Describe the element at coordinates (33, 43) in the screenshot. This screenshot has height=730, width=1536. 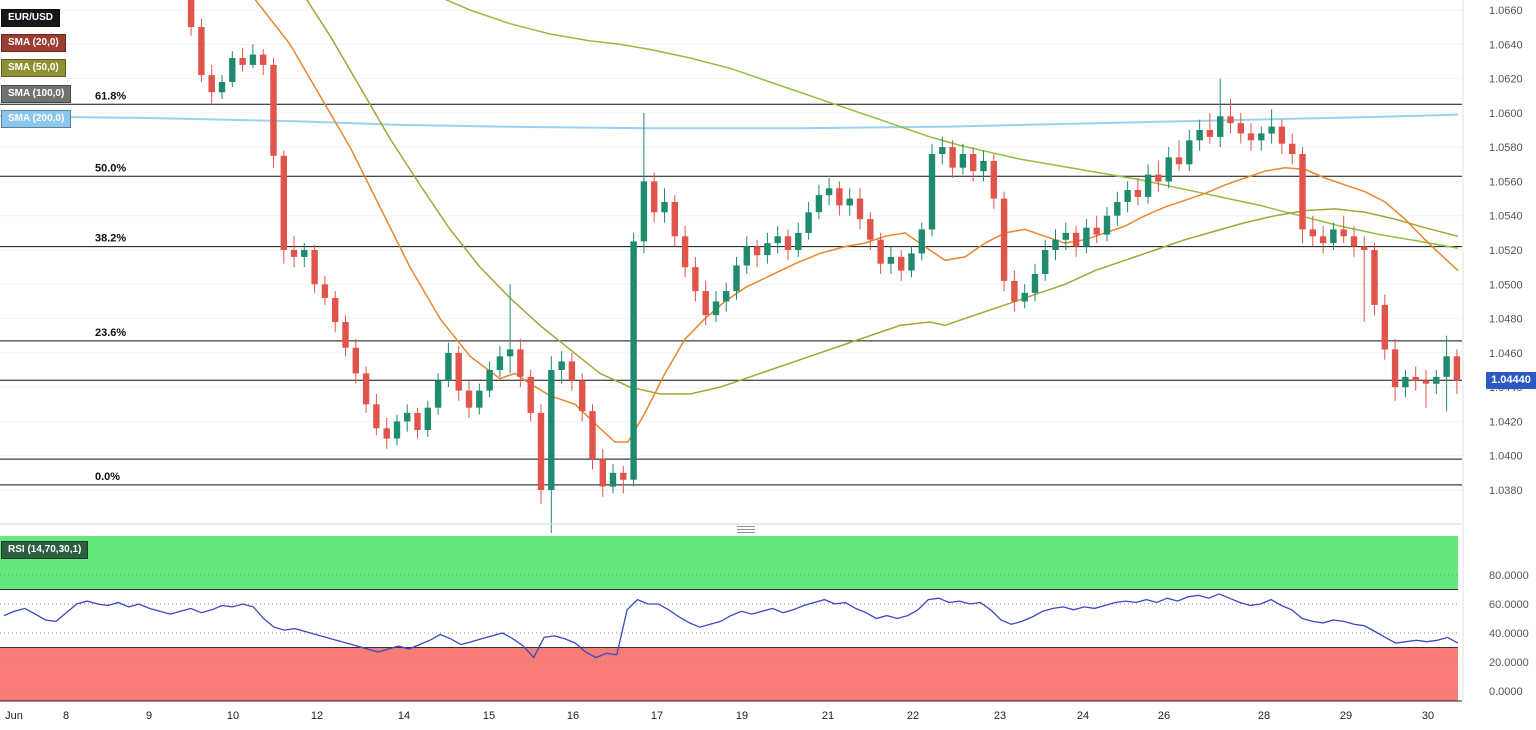
I see `sma20-legend-badge: SMA (20,0)` at that location.